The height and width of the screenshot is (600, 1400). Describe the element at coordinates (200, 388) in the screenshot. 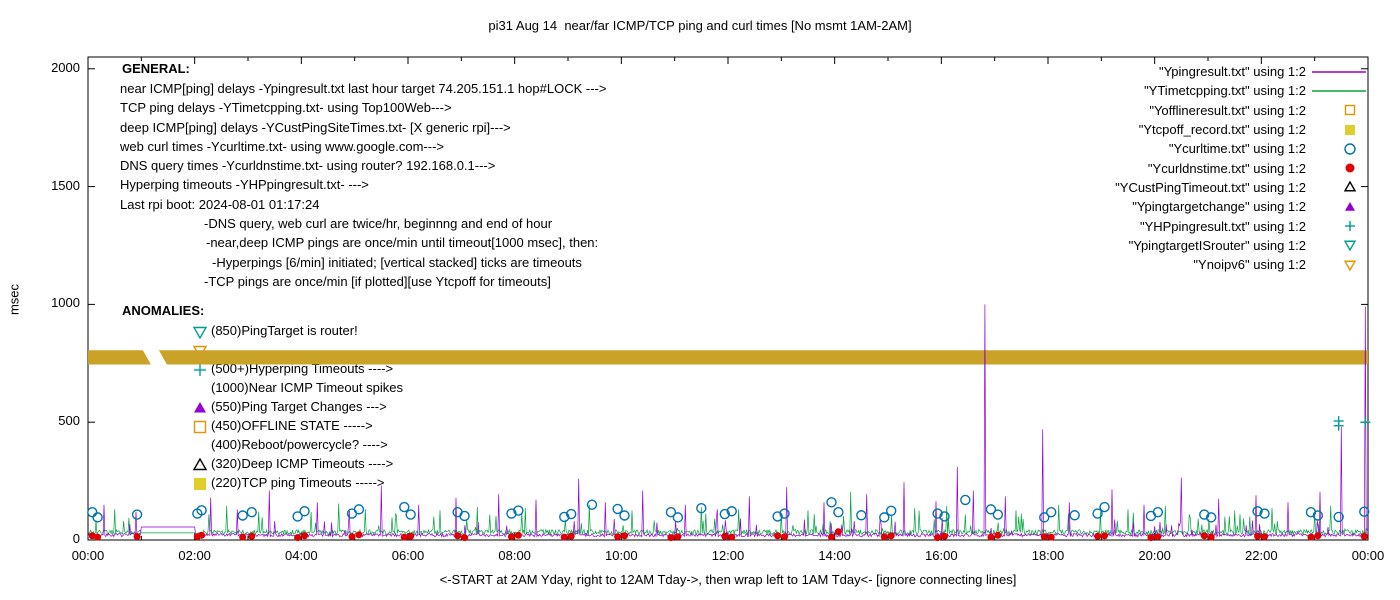

I see `no-icon` at that location.